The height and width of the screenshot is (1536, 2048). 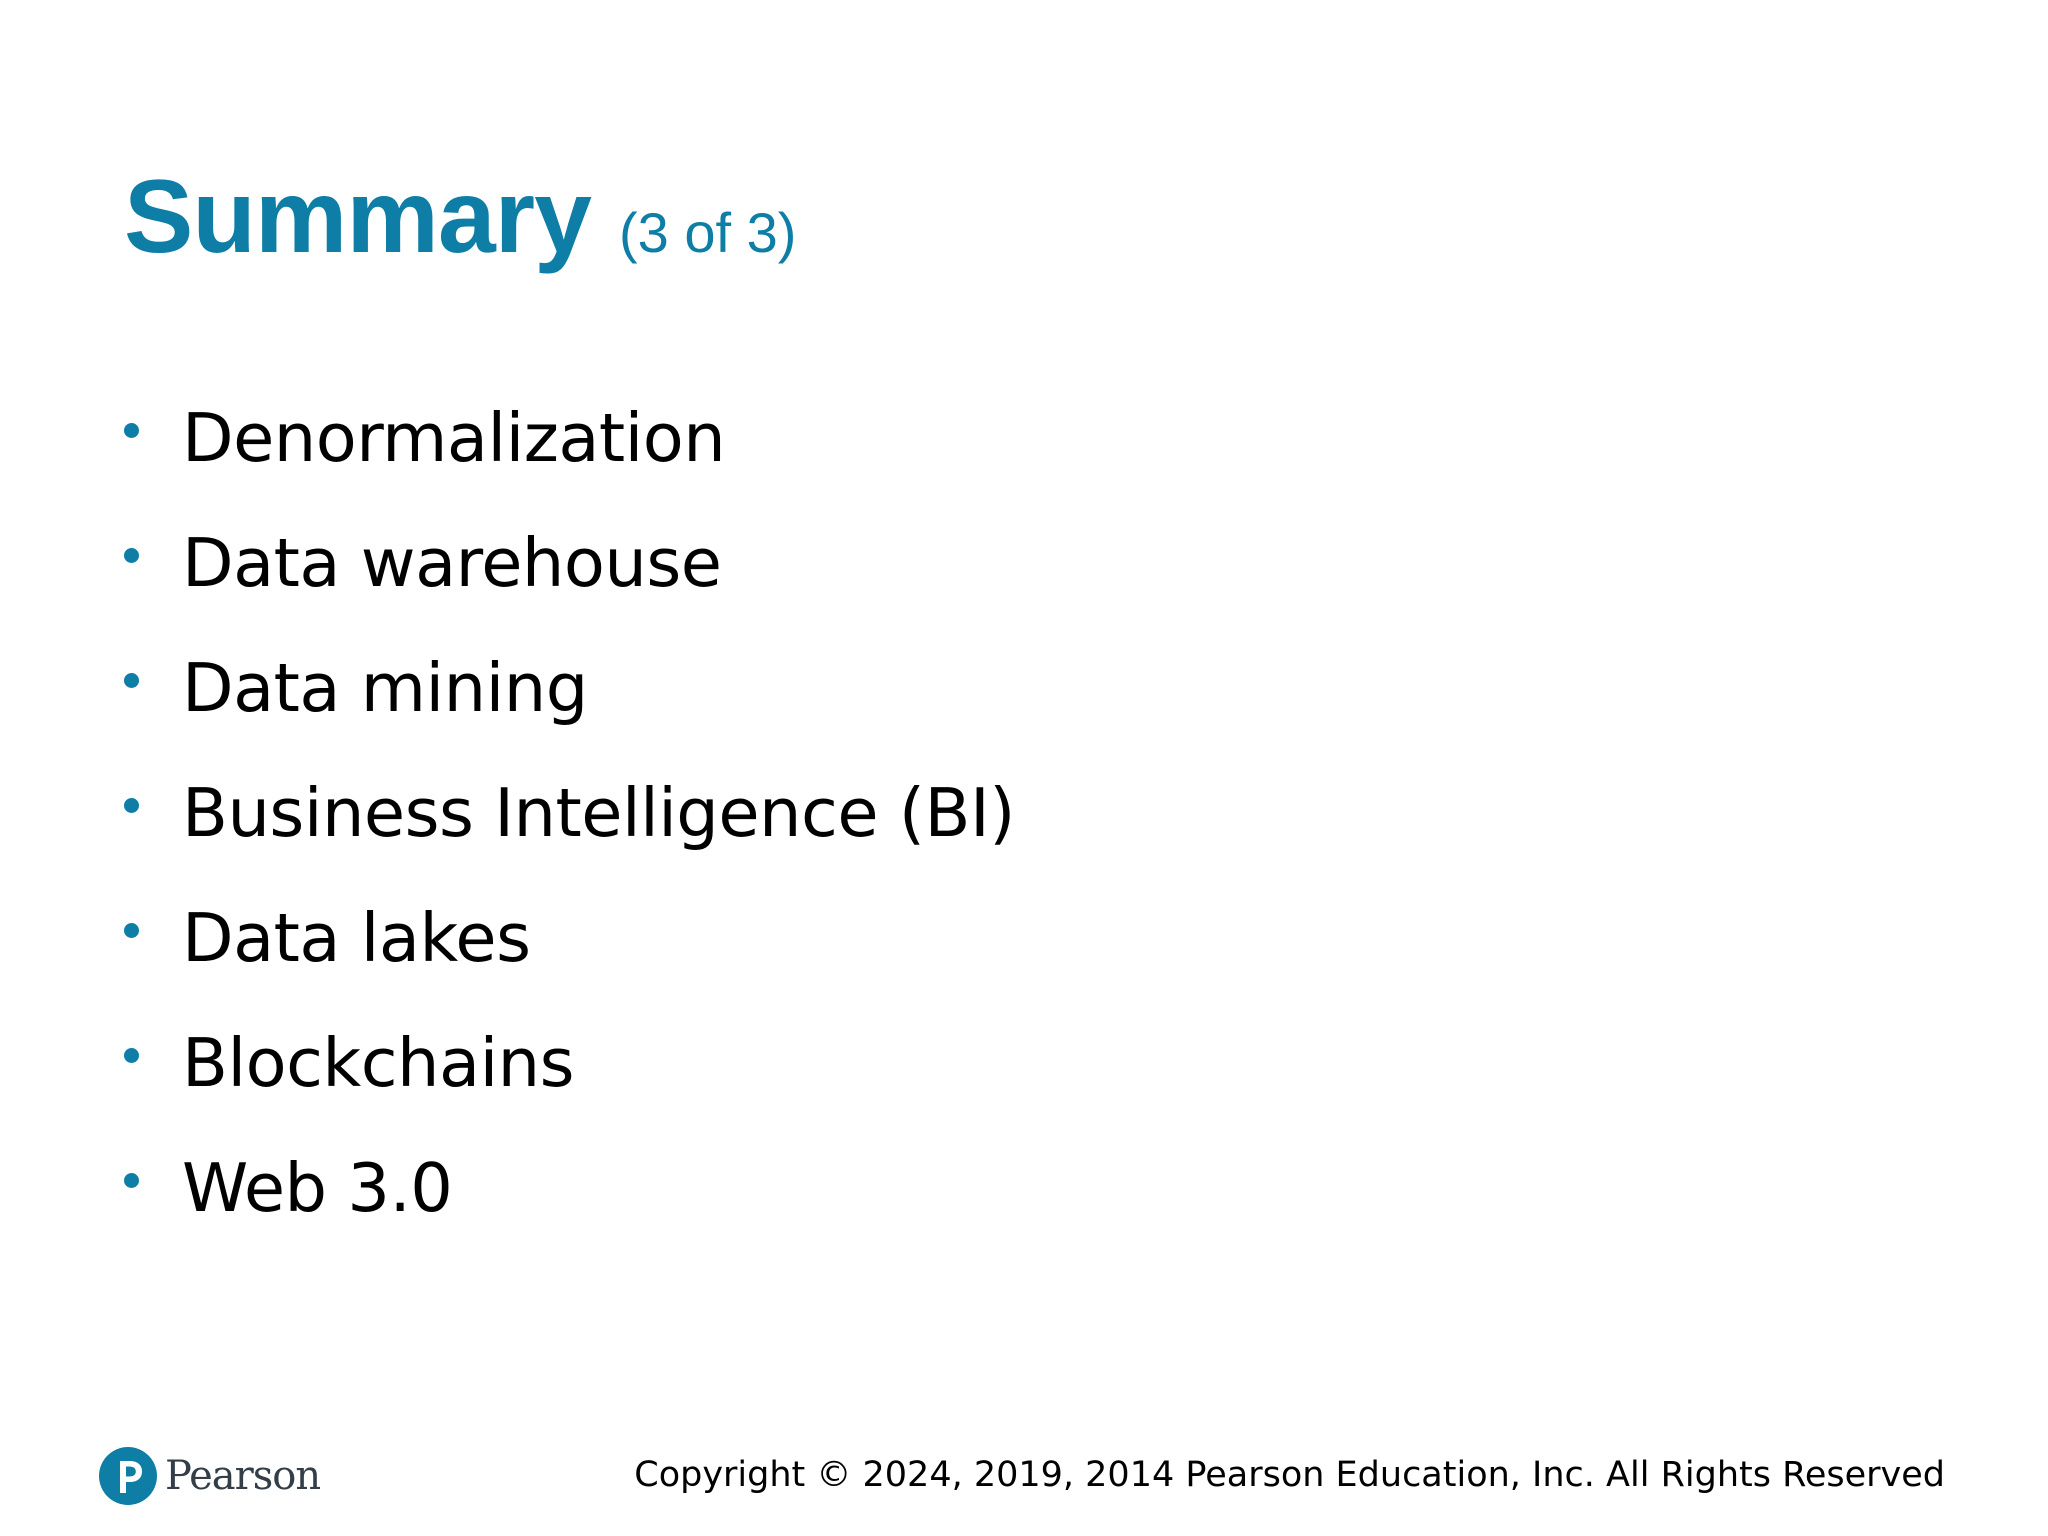 I want to click on bullet-text: Denormalization, so click(x=454, y=437).